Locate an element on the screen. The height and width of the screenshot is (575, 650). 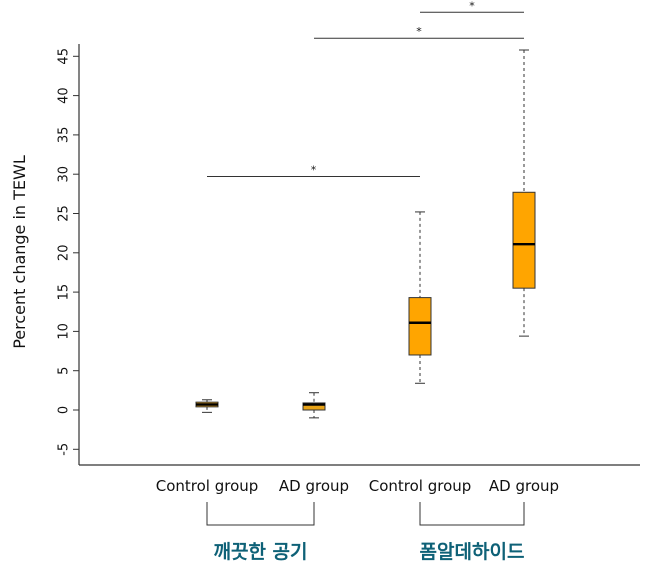
y-tick-label: 45 is located at coordinates (64, 56).